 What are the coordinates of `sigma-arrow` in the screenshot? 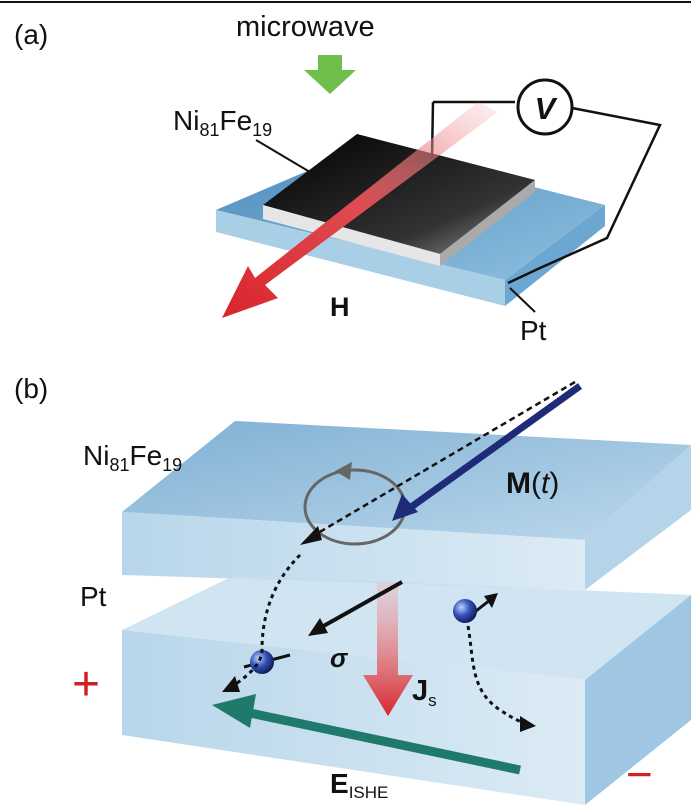 It's located at (361, 605).